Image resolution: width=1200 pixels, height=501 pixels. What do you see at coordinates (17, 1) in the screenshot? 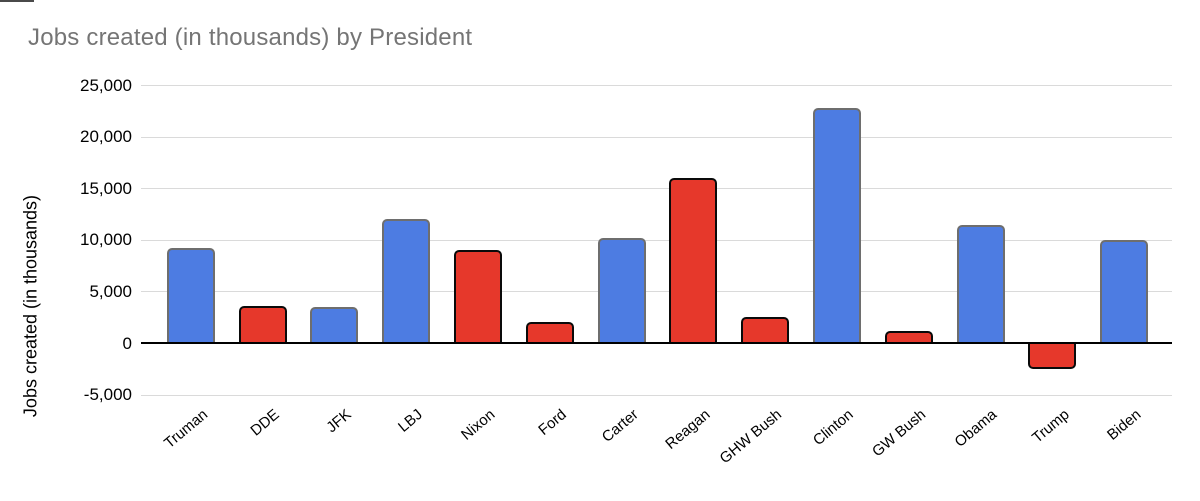
I see `screen-edge-artifact` at bounding box center [17, 1].